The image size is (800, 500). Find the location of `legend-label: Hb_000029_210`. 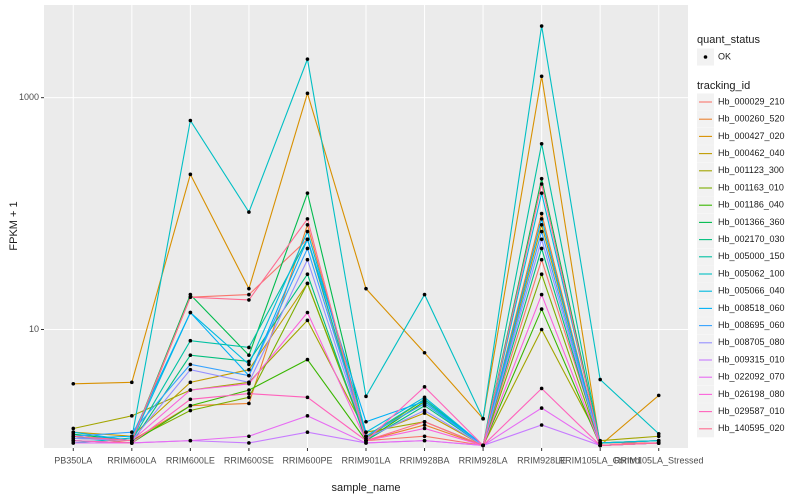

legend-label: Hb_000029_210 is located at coordinates (751, 101).